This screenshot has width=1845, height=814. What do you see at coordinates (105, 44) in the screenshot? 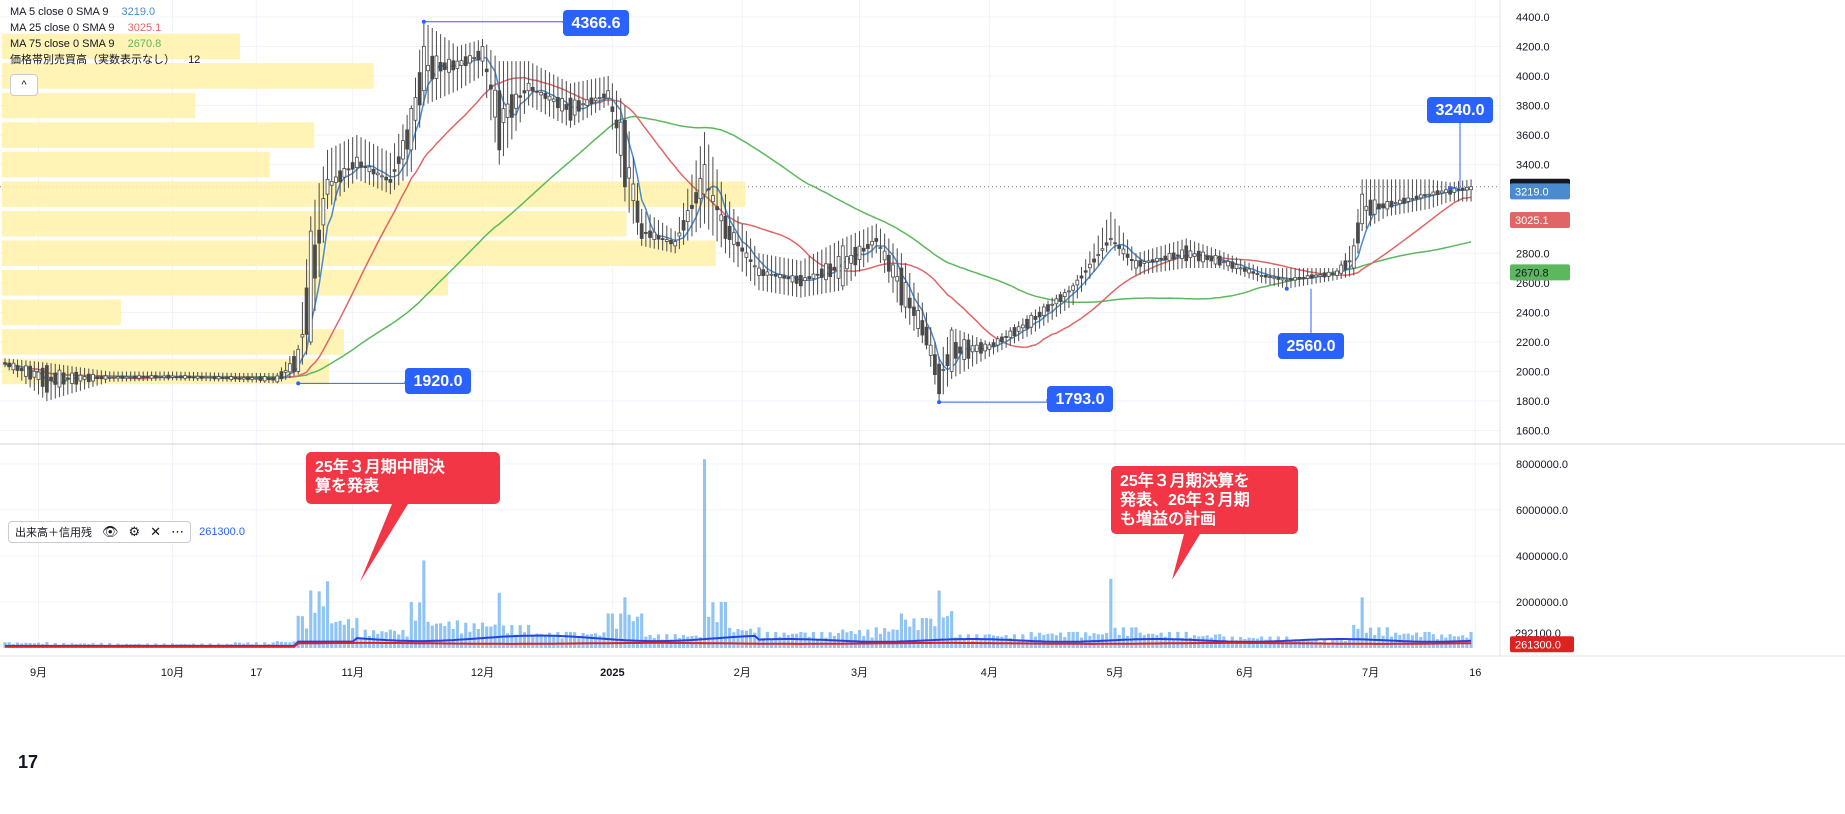
I see `legend-ma75: MA 75 close 0 SMA 9 2670.8` at bounding box center [105, 44].